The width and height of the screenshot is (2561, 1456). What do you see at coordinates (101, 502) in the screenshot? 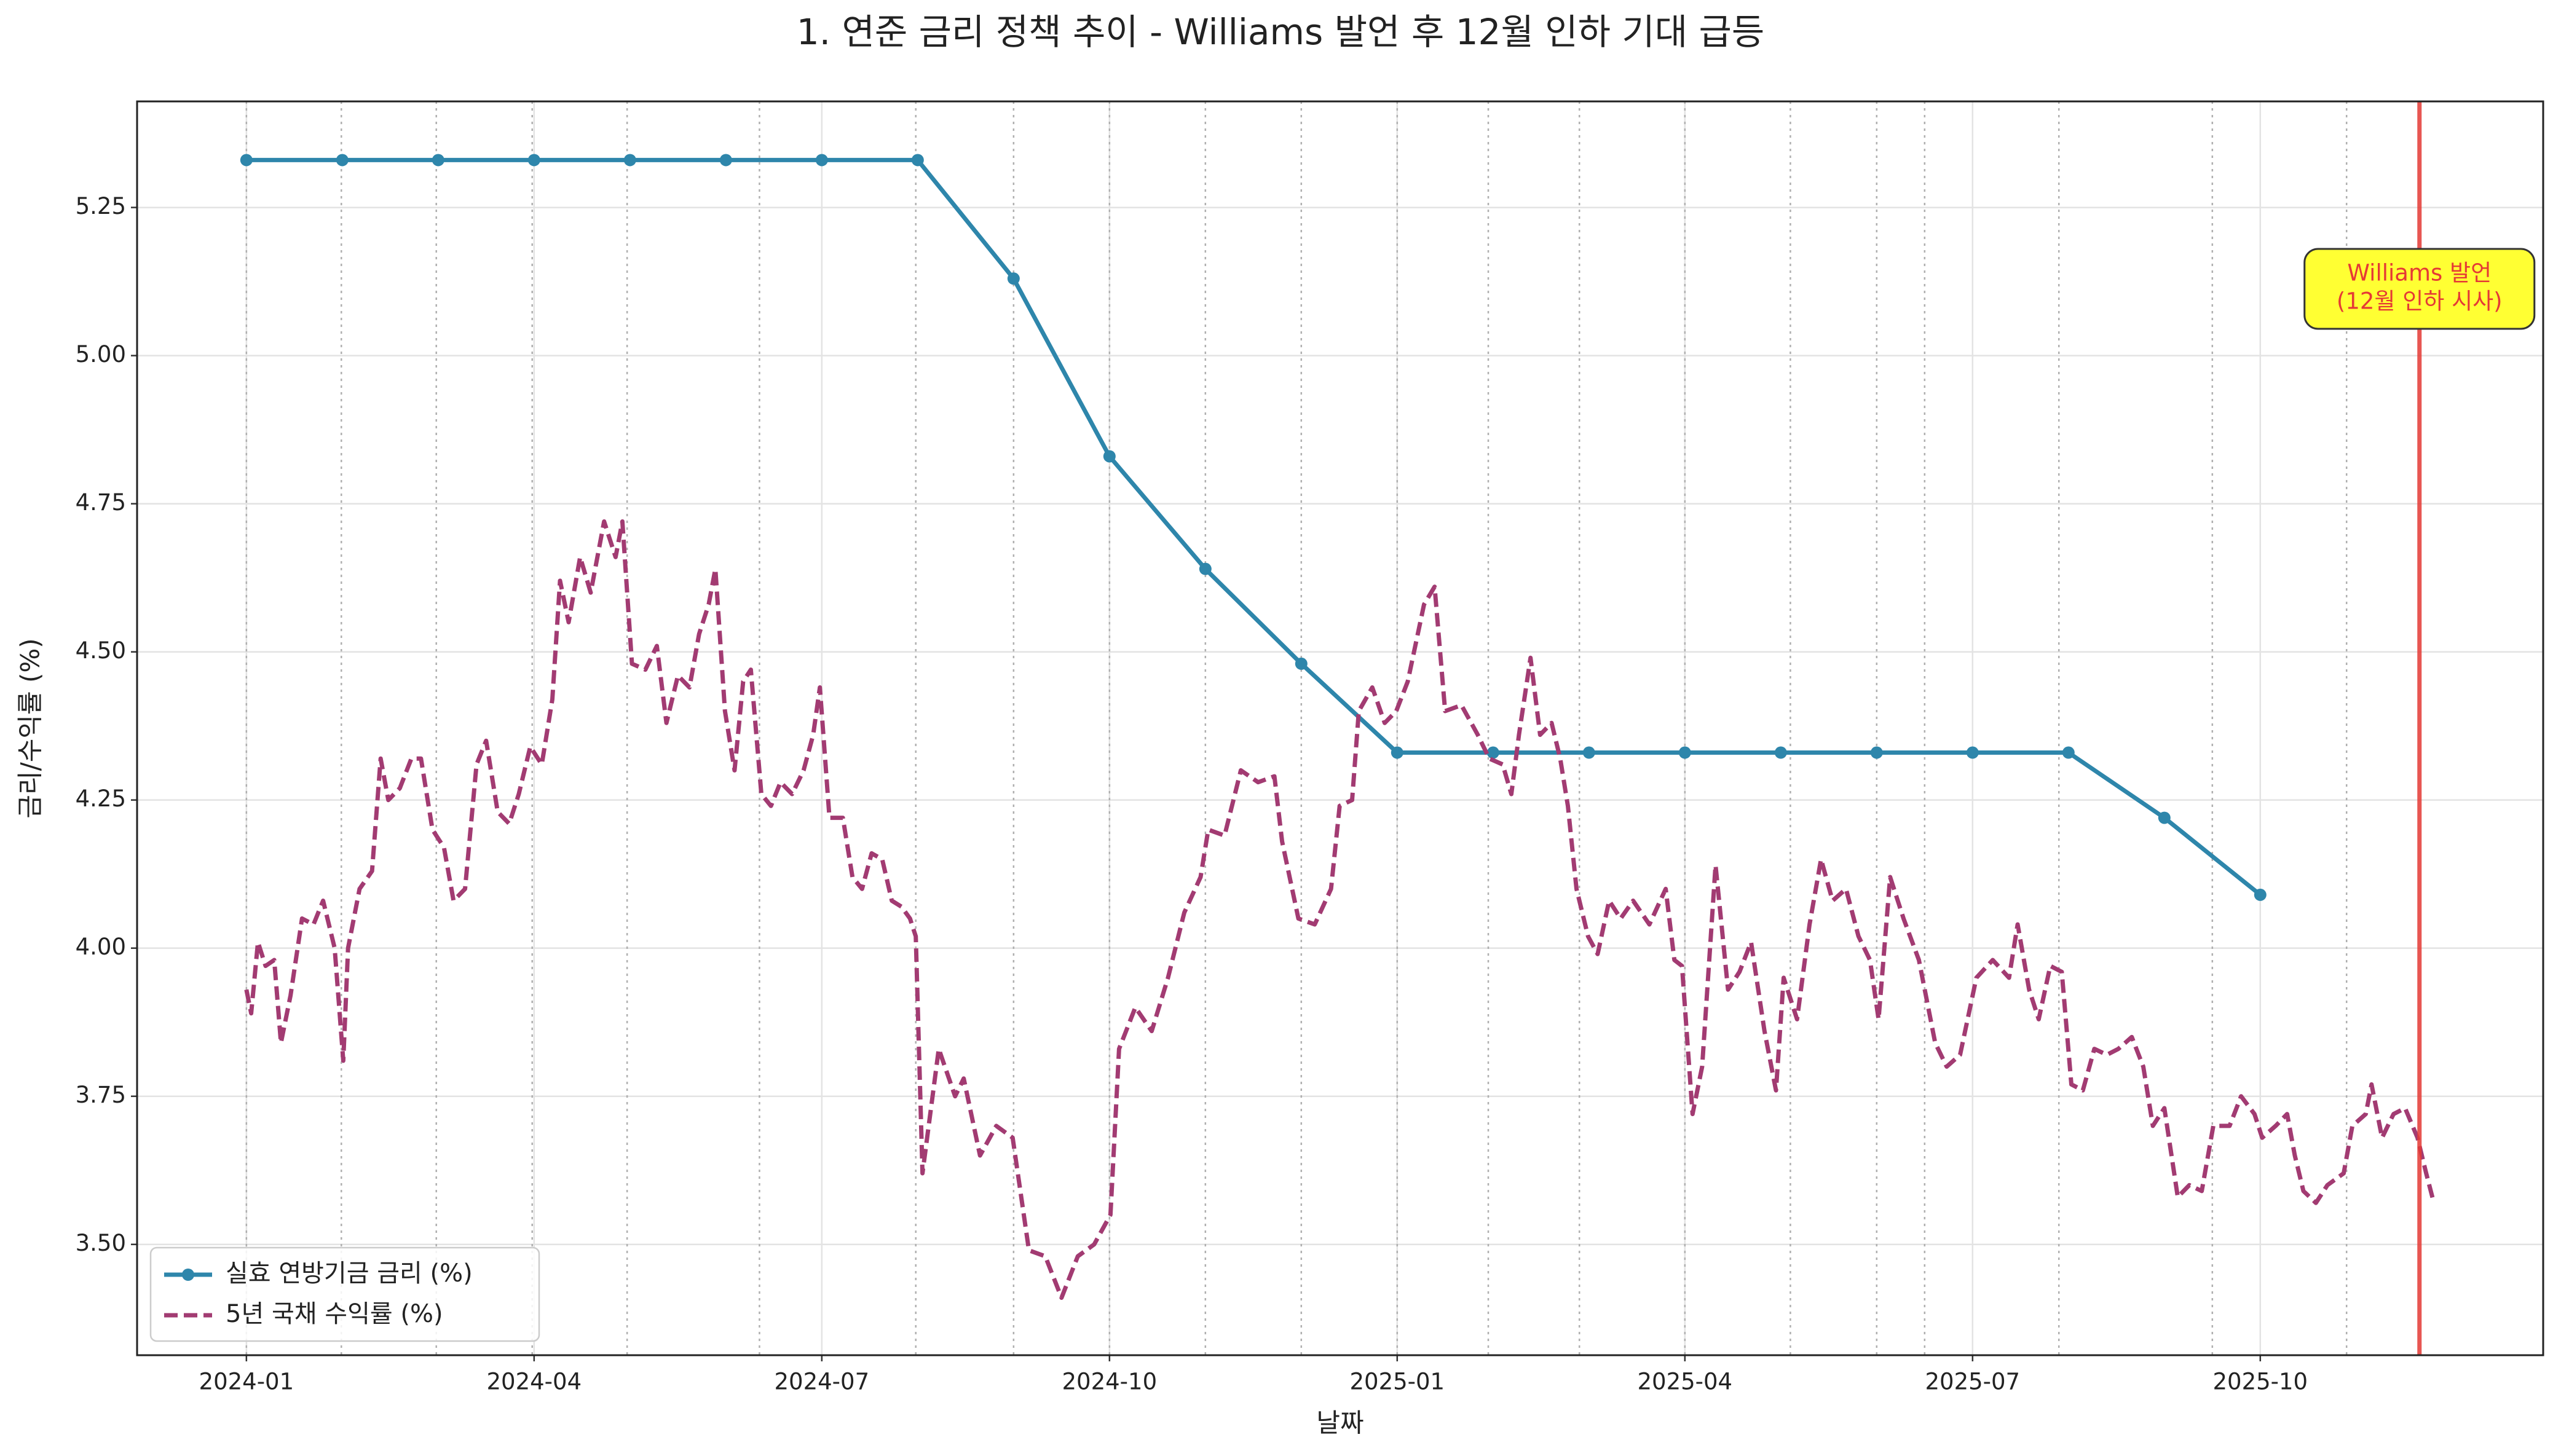
I see `y-tick-label: 4.75` at bounding box center [101, 502].